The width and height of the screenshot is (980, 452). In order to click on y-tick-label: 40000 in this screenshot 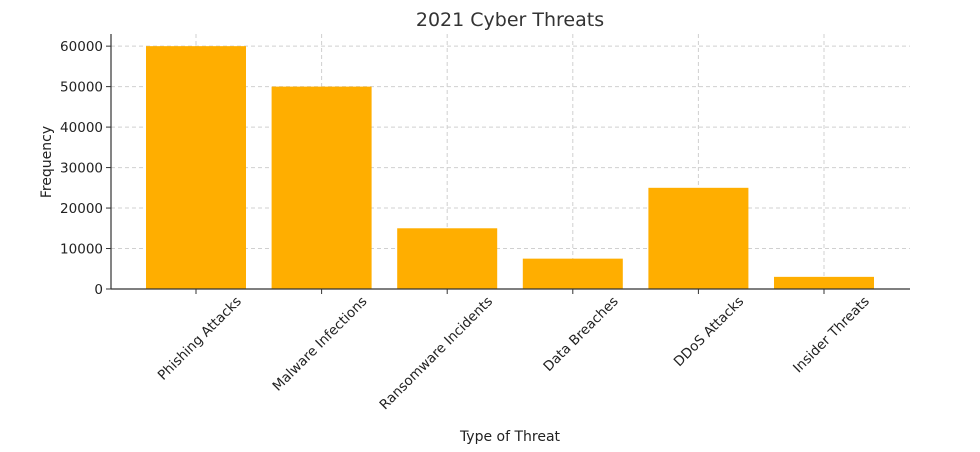, I will do `click(81, 128)`.